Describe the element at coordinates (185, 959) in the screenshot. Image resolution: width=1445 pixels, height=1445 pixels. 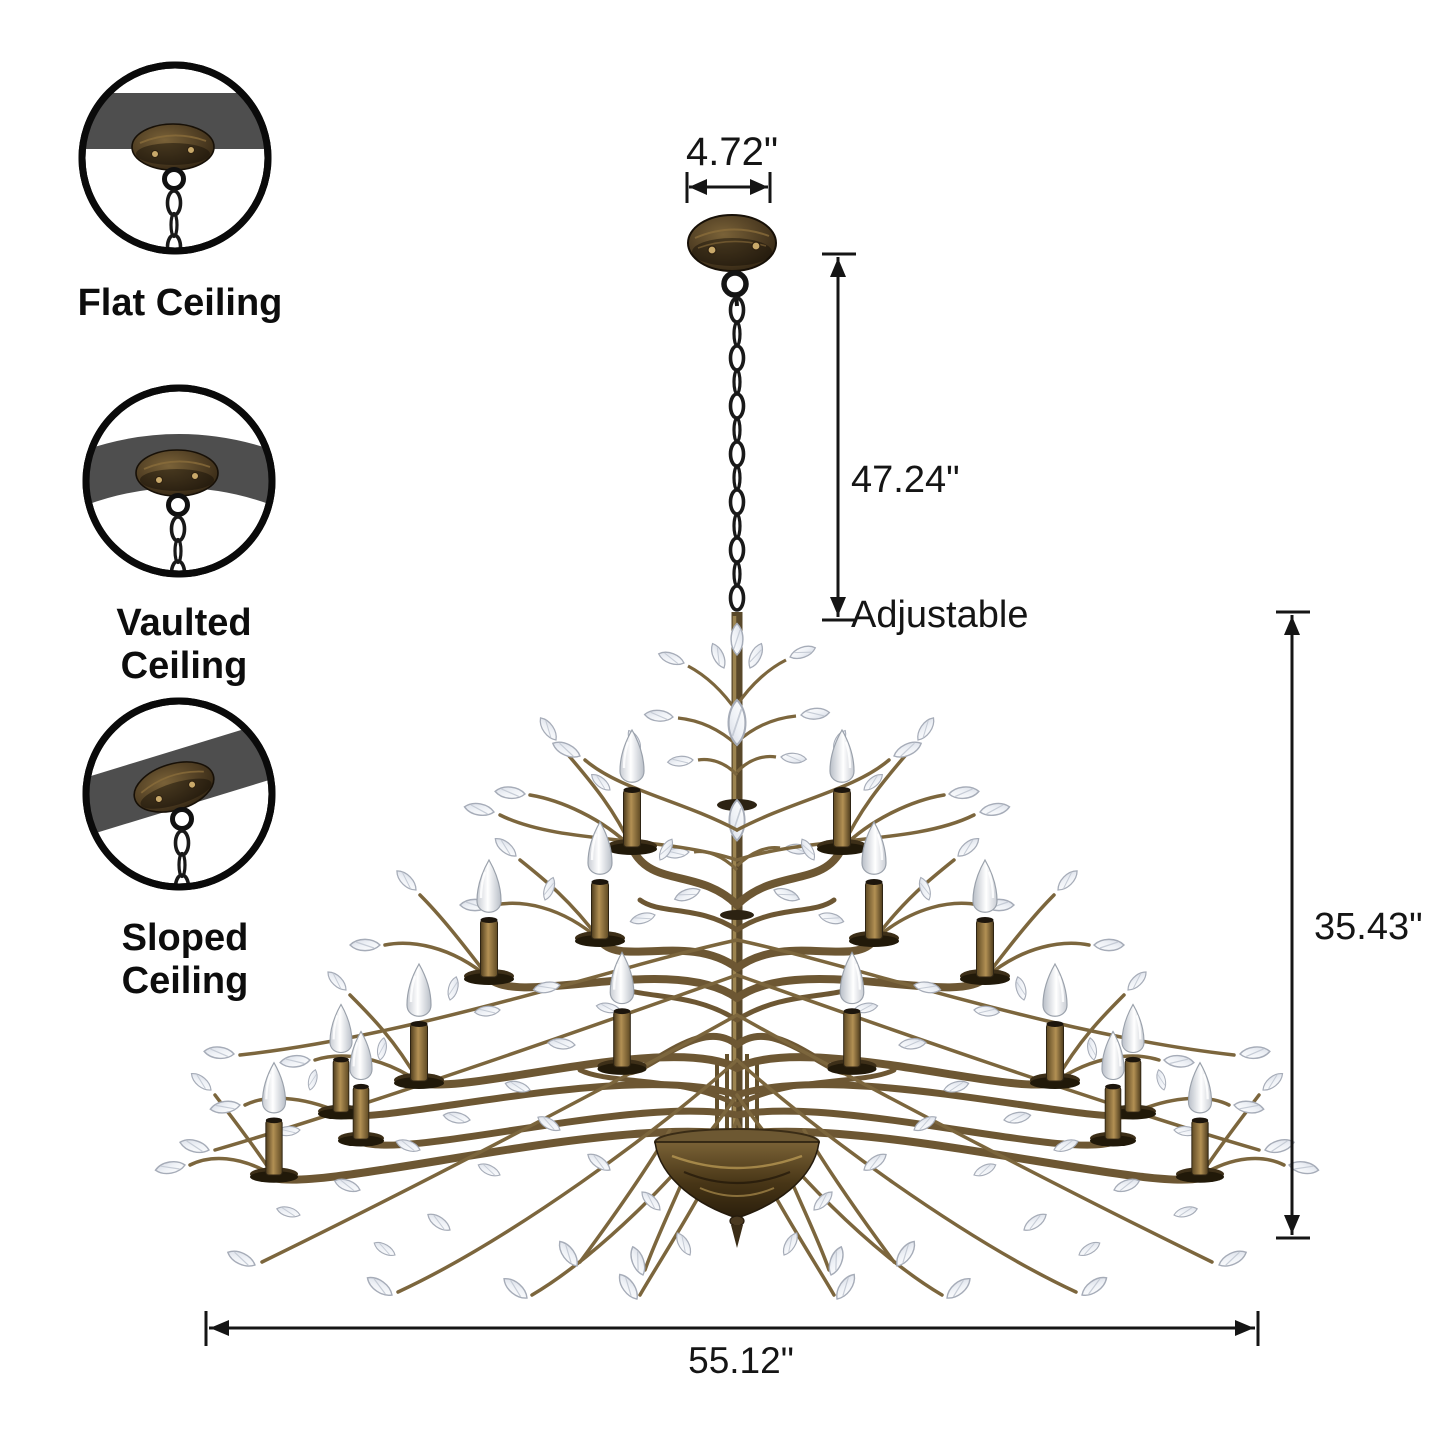
I see `sloped-ceiling-label: Sloped Ceiling` at that location.